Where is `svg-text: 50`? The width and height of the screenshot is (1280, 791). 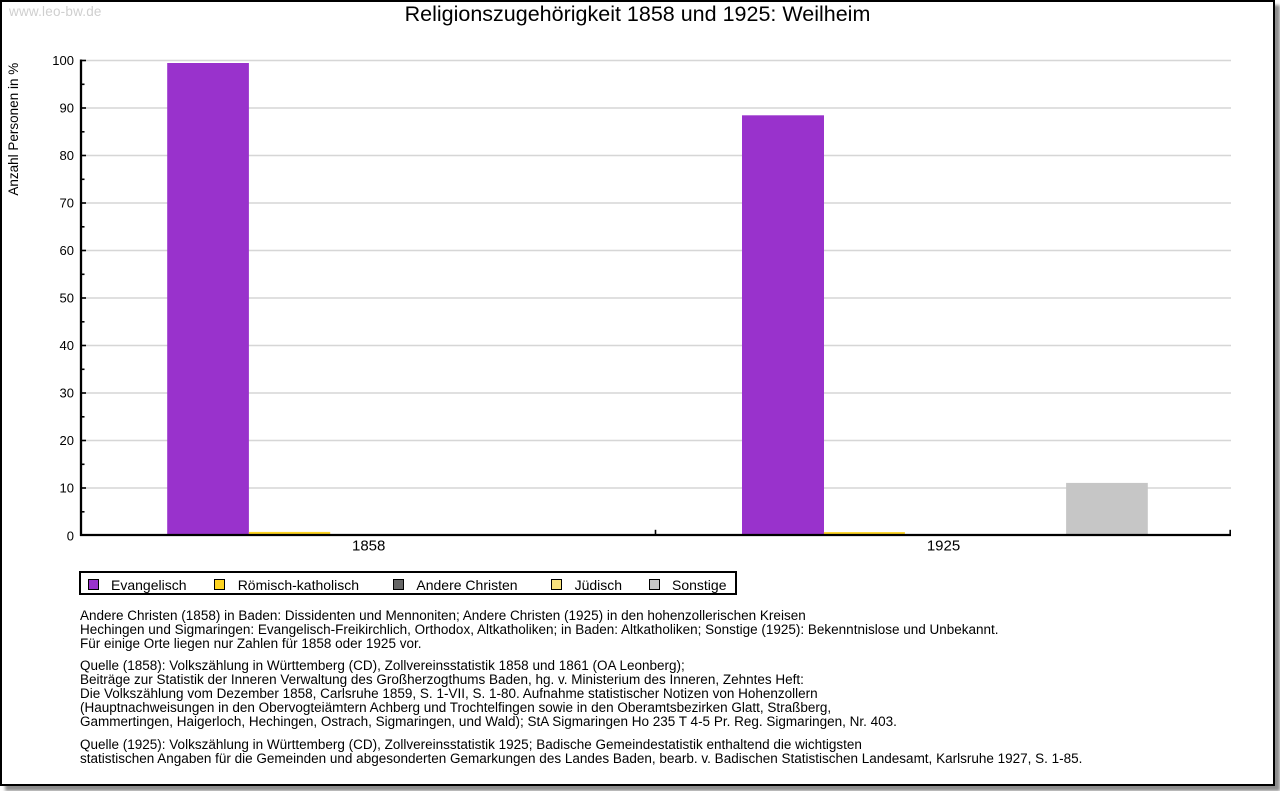
svg-text: 50 is located at coordinates (67, 298).